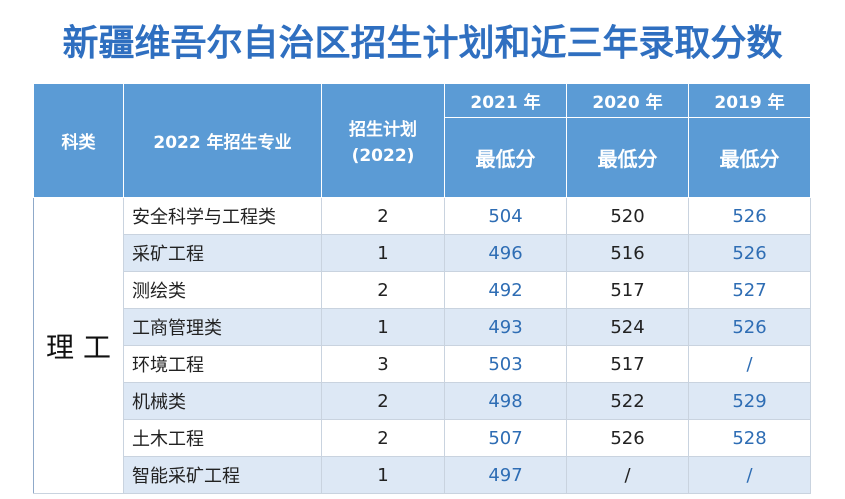 This screenshot has width=845, height=499. What do you see at coordinates (383, 156) in the screenshot?
I see `header-plan-line: (2022)` at bounding box center [383, 156].